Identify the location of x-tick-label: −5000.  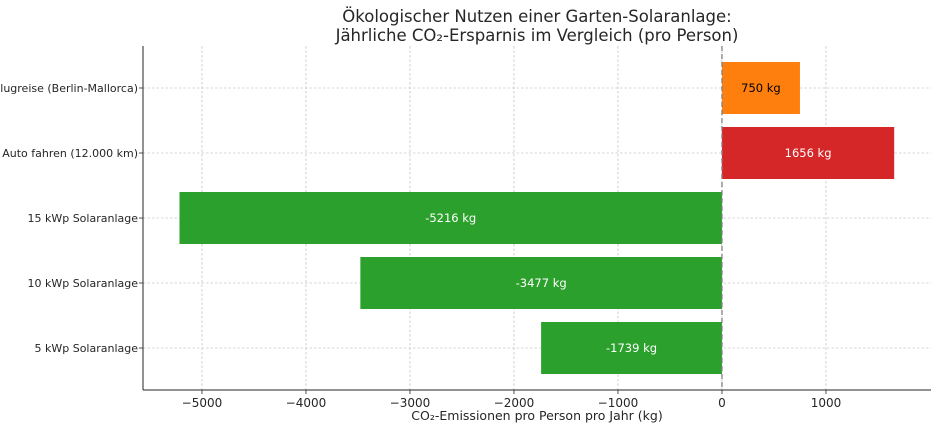
(202, 403).